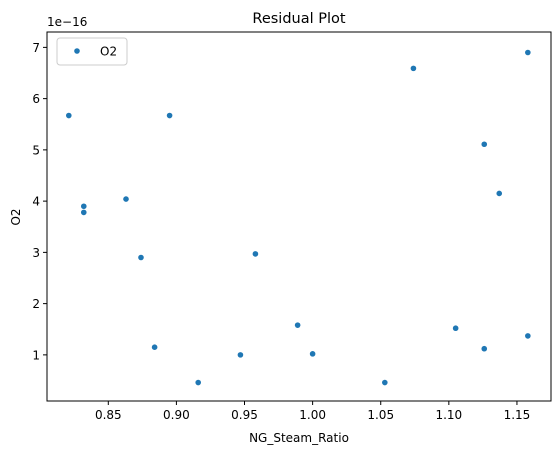  I want to click on x-tick-label: 0.85, so click(108, 415).